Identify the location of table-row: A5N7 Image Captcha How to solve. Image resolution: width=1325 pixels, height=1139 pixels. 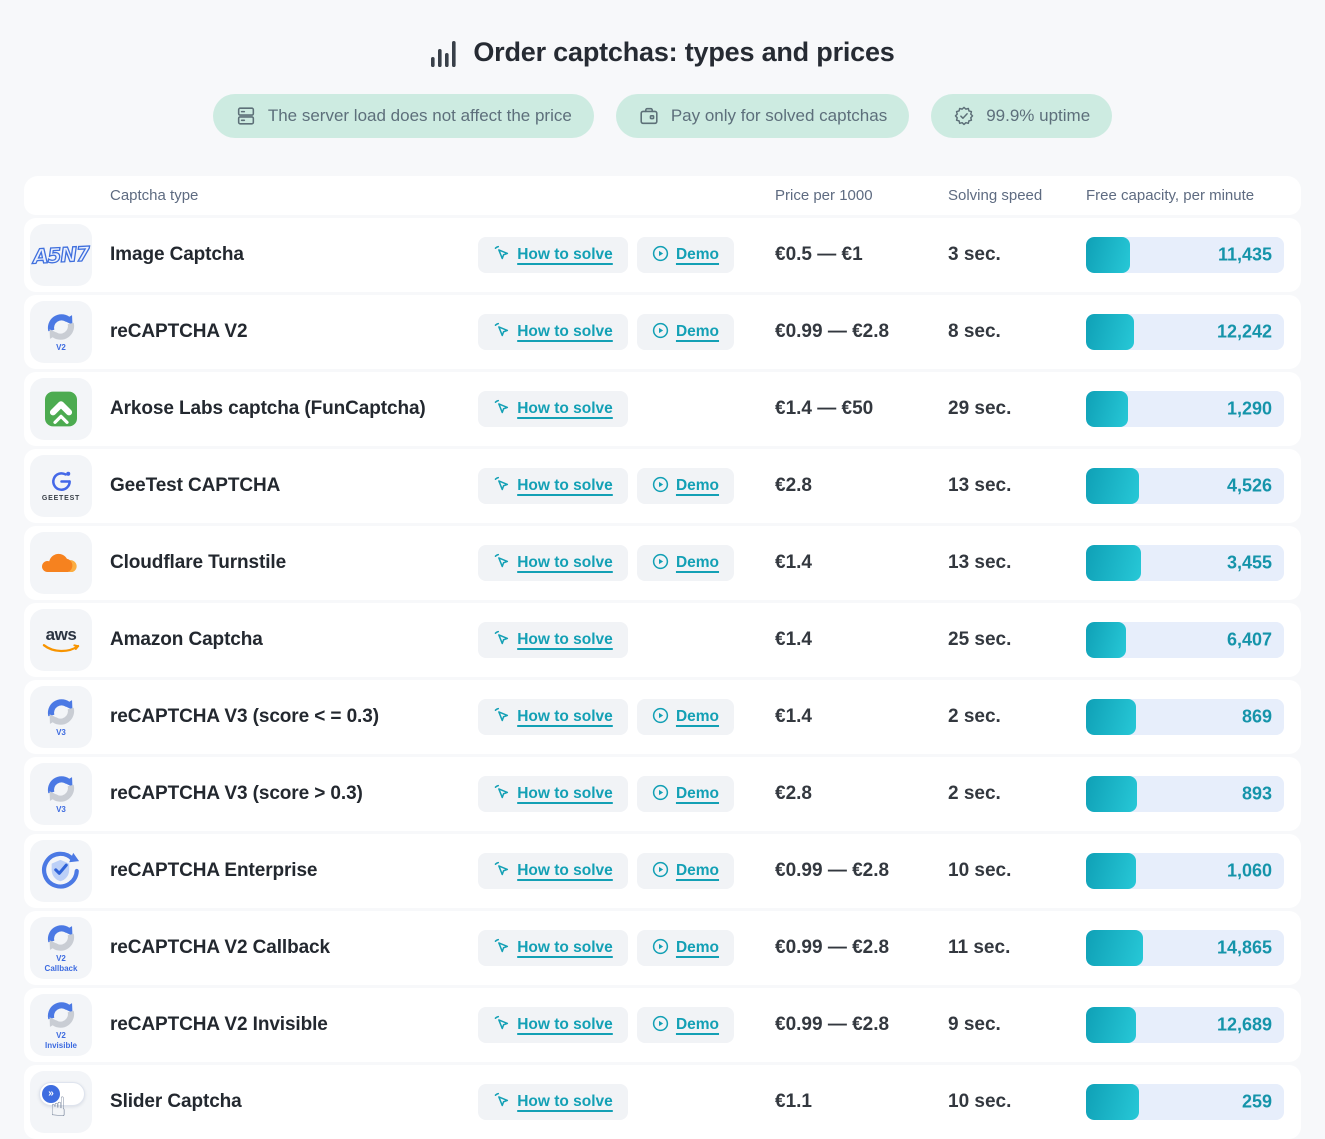
(662, 255).